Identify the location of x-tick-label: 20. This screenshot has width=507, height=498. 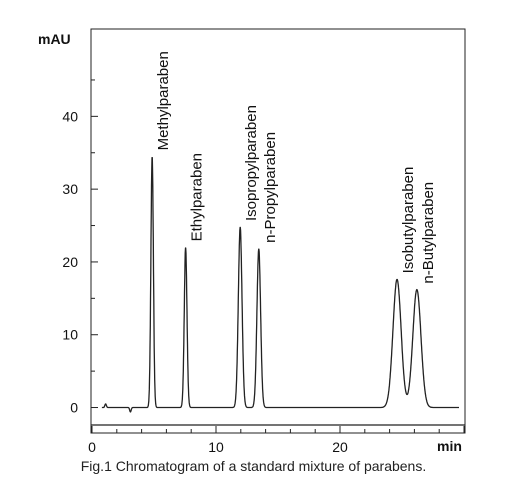
(340, 447).